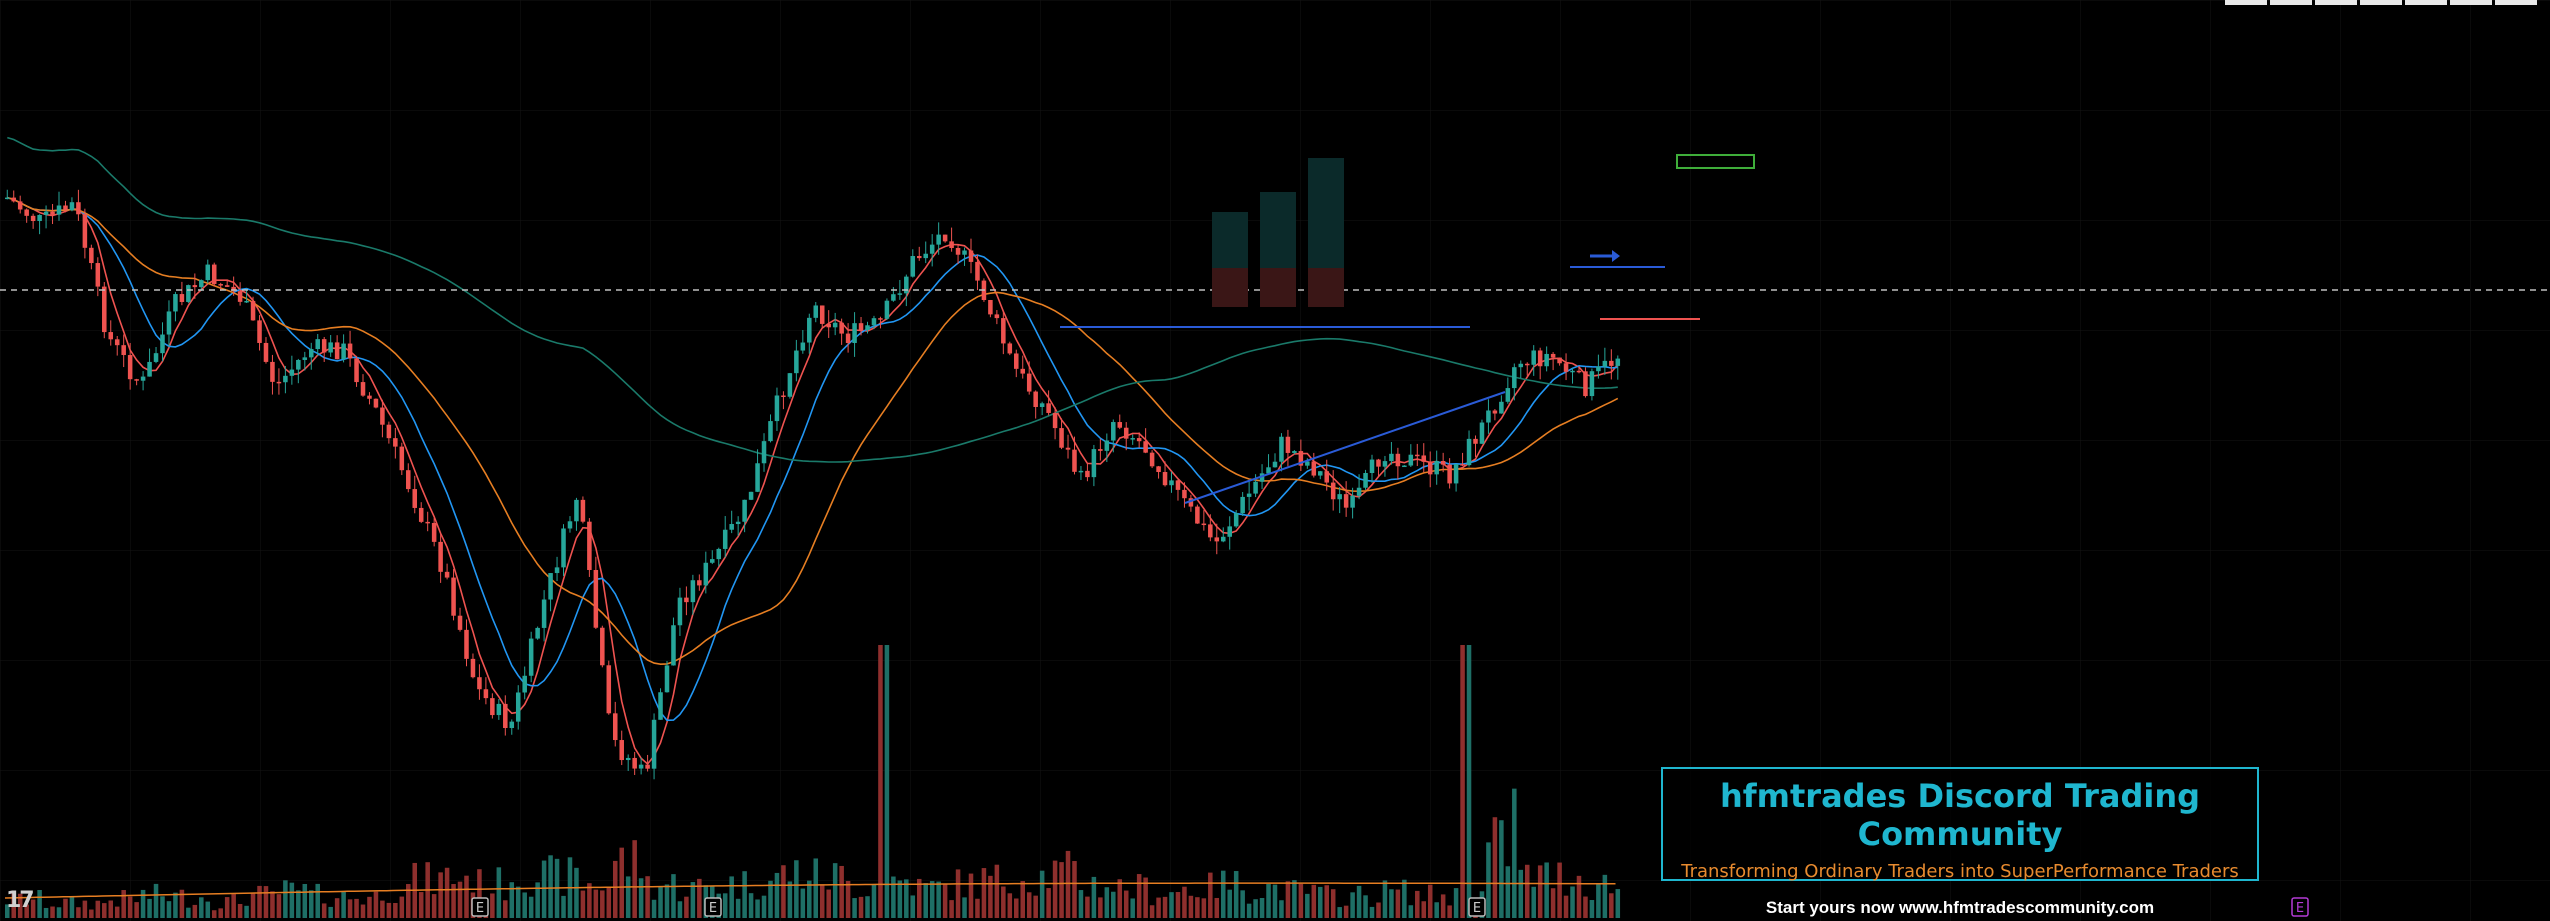 This screenshot has width=2550, height=921. Describe the element at coordinates (1715, 161) in the screenshot. I see `target-box` at that location.